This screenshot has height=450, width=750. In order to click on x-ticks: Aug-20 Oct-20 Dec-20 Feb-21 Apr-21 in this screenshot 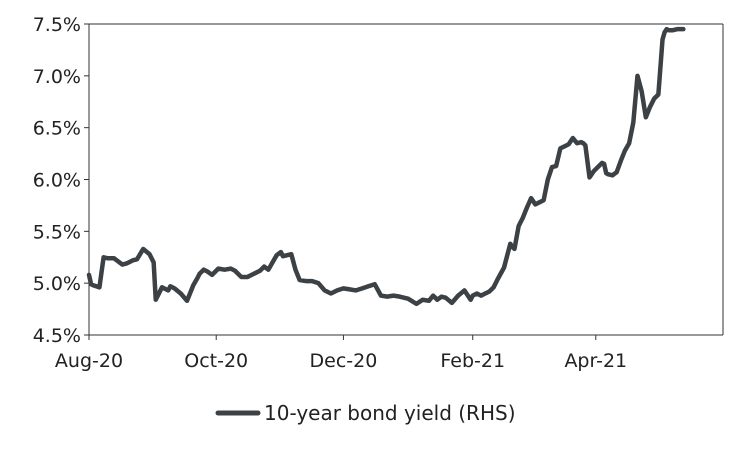, I will do `click(341, 353)`.